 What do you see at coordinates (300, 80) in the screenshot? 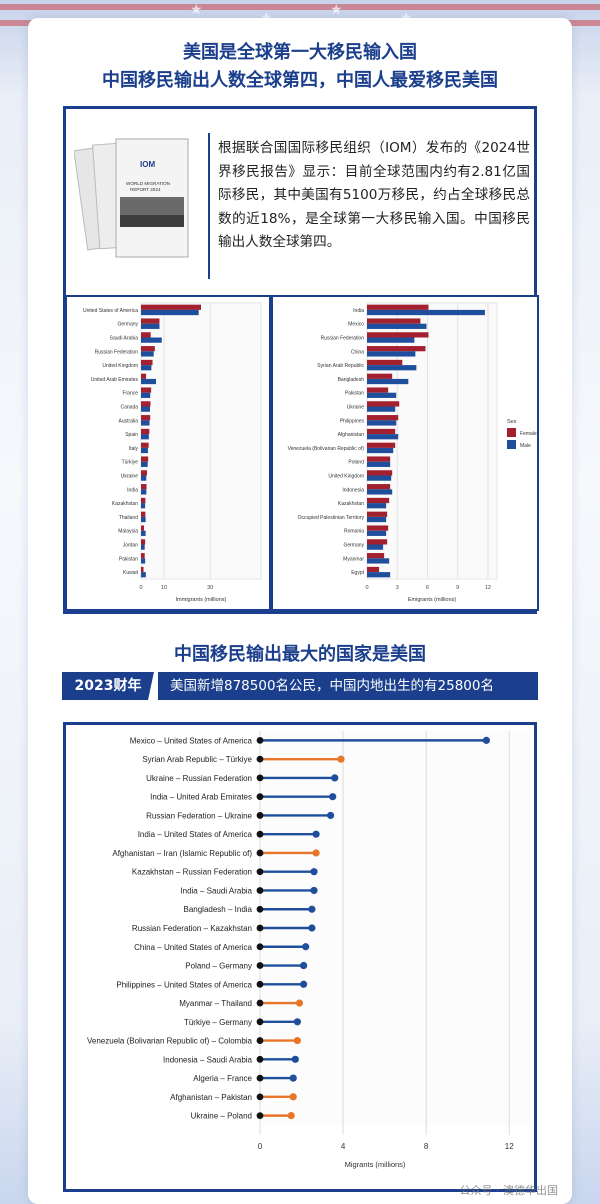
I see `page-subtitle: 中国移民输出人数全球第四，中国人最爱移民美国` at bounding box center [300, 80].